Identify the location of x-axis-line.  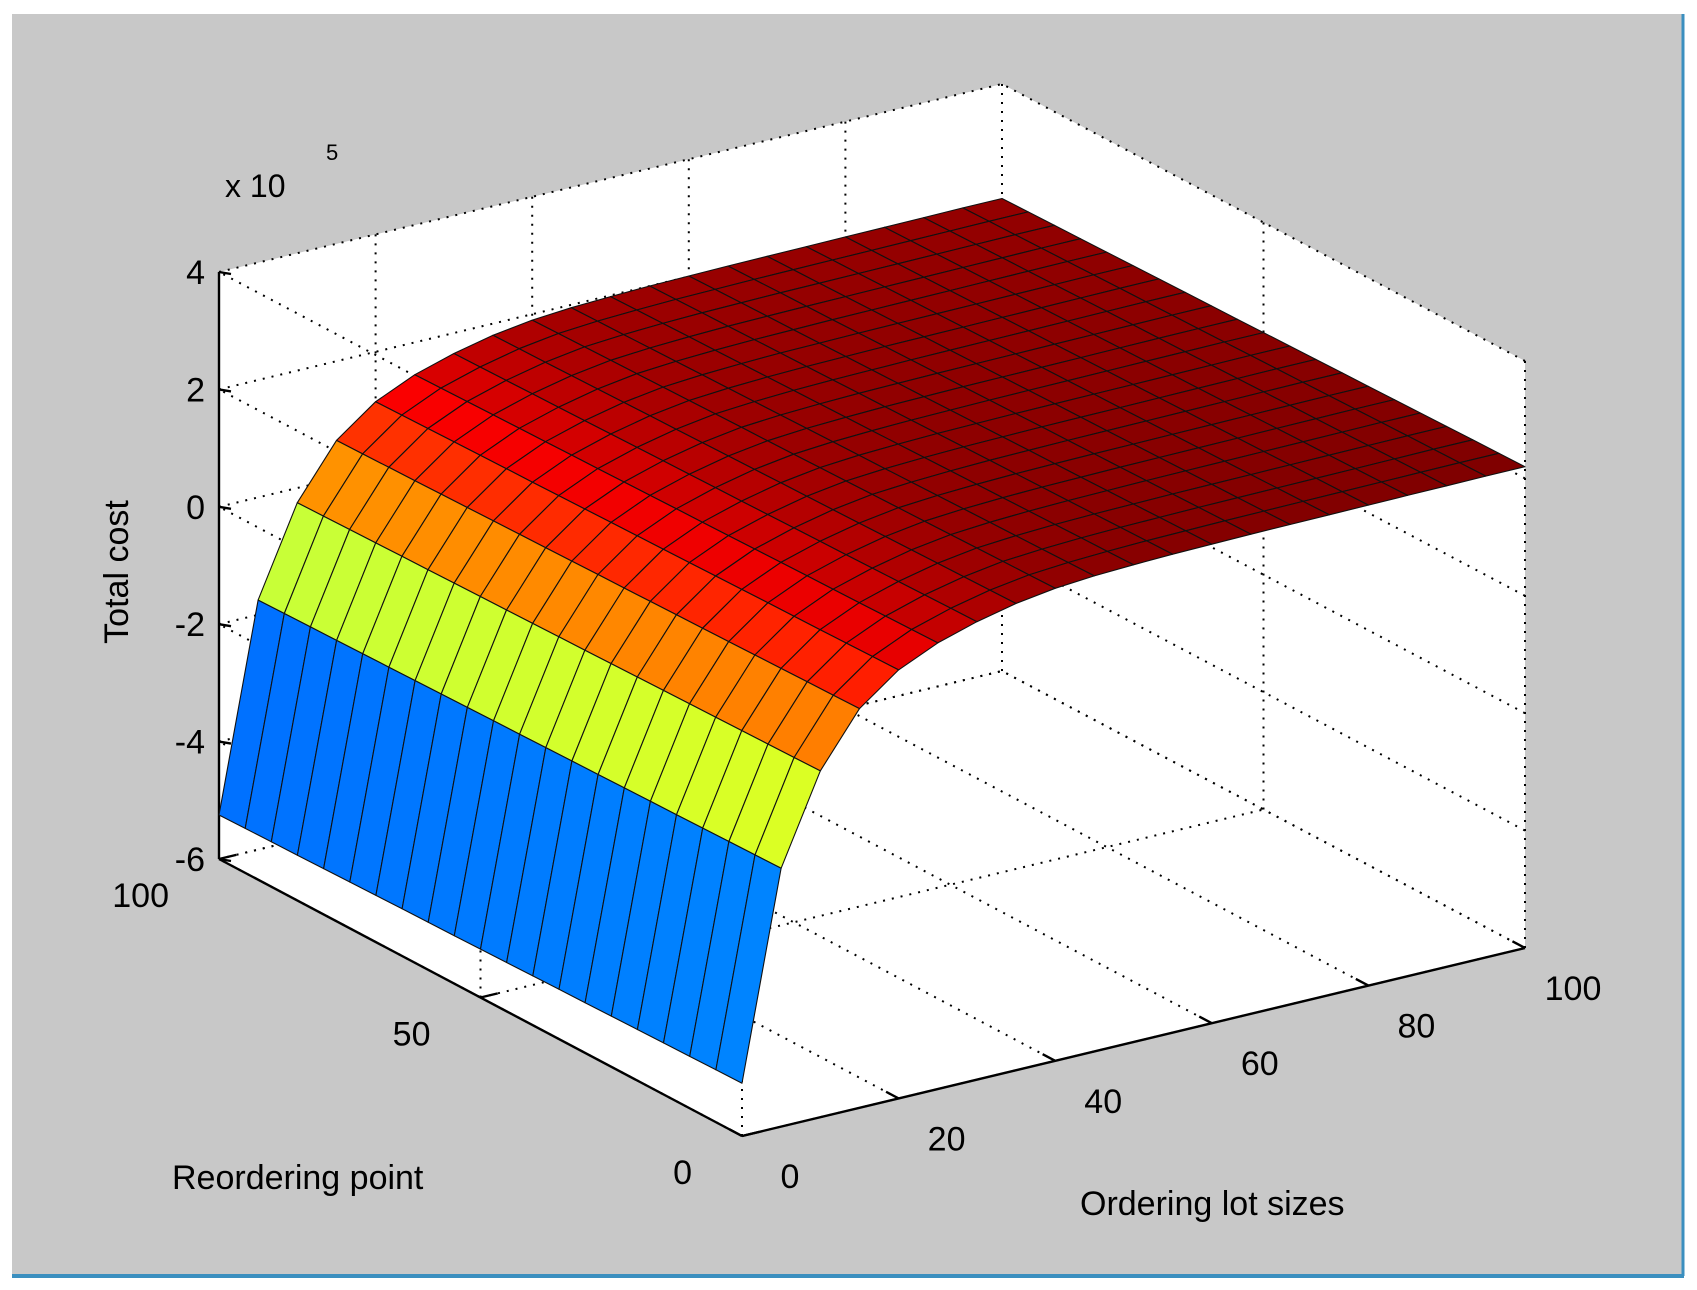
(1133, 1042).